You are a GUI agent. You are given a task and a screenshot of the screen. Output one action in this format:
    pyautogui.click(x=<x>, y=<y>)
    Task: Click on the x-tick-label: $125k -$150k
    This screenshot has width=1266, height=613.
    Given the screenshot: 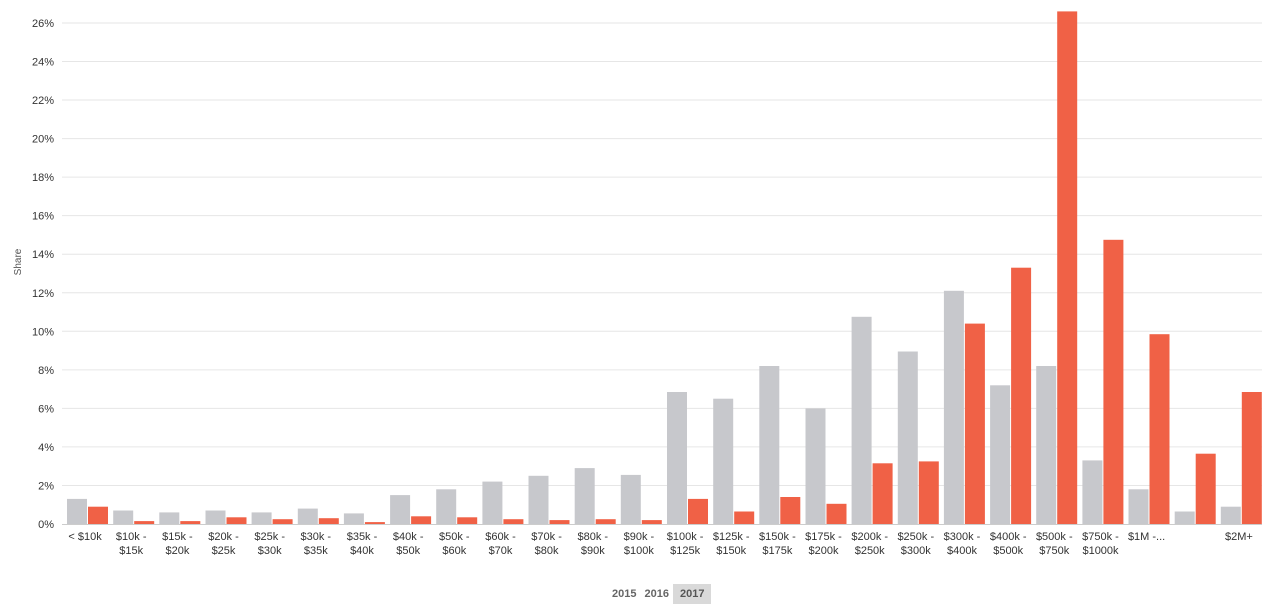 What is the action you would take?
    pyautogui.click(x=731, y=544)
    